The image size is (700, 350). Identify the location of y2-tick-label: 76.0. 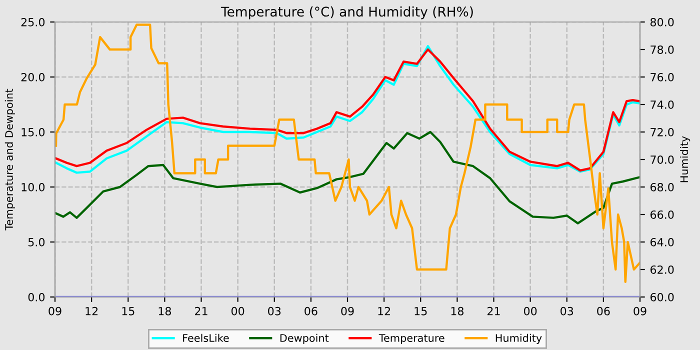
(662, 77).